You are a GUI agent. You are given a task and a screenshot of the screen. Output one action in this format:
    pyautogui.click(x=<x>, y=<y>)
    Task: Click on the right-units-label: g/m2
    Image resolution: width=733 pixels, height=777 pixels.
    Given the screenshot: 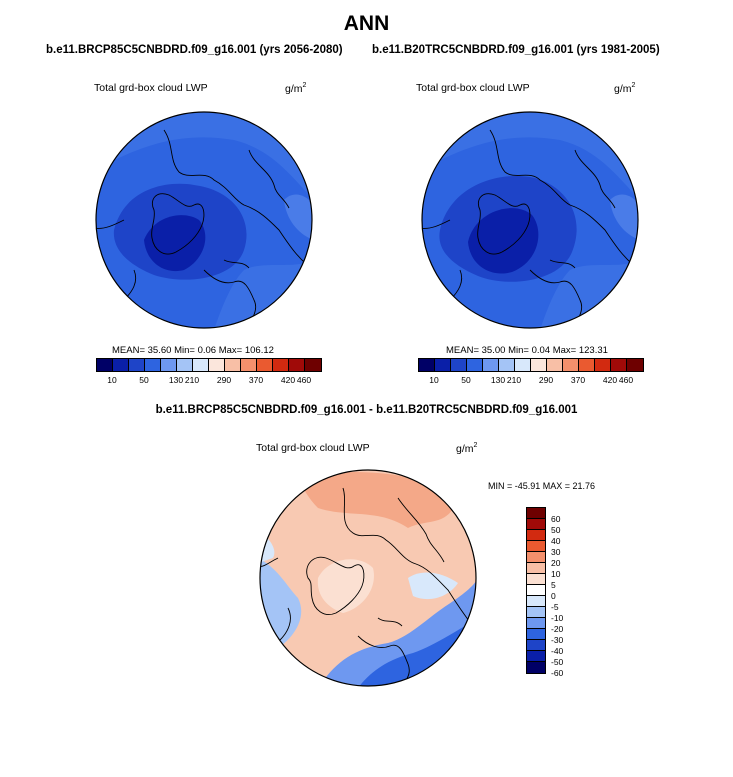 What is the action you would take?
    pyautogui.click(x=625, y=88)
    